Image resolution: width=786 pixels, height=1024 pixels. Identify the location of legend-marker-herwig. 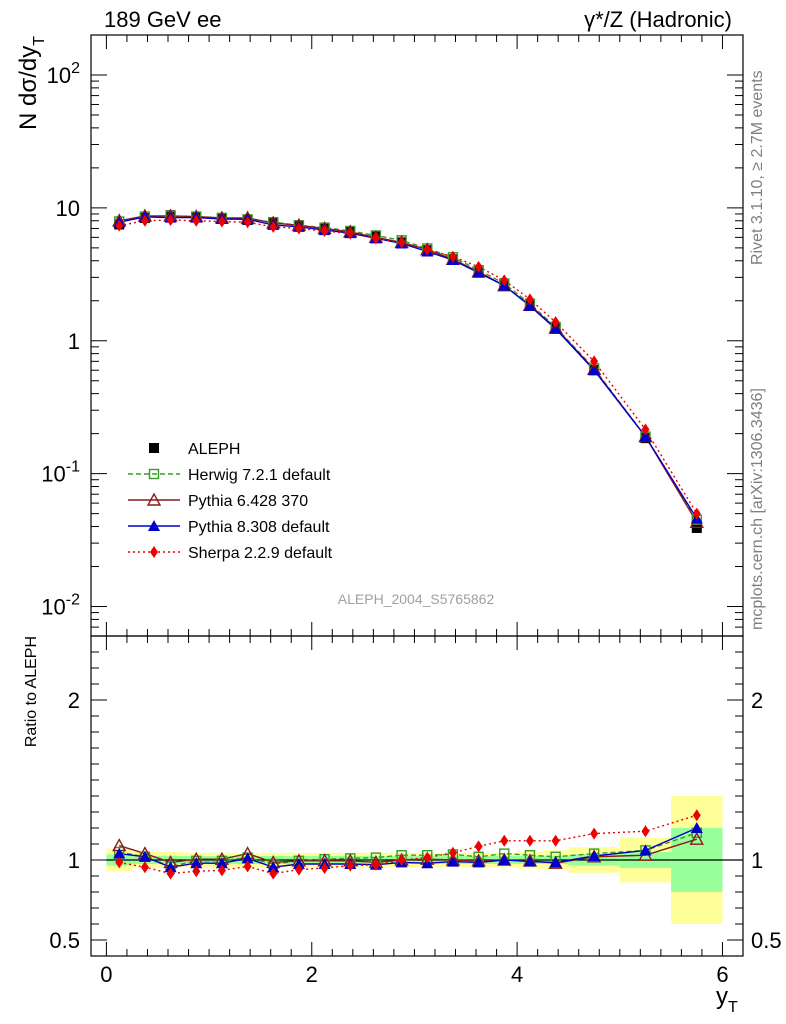
(154, 474).